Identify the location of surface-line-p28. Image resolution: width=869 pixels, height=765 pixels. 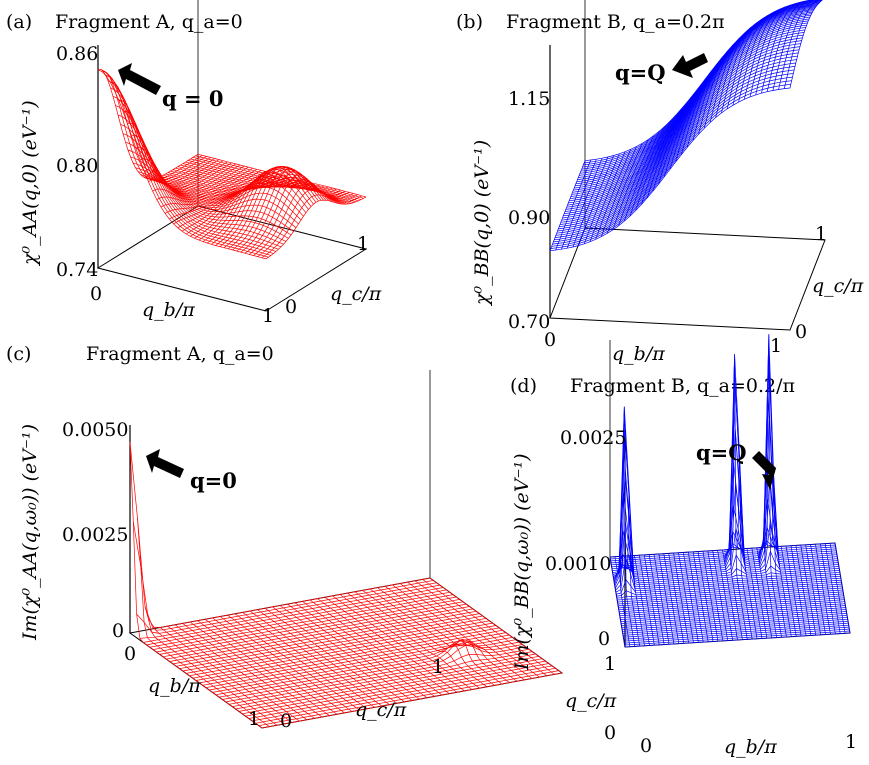
(252, 188).